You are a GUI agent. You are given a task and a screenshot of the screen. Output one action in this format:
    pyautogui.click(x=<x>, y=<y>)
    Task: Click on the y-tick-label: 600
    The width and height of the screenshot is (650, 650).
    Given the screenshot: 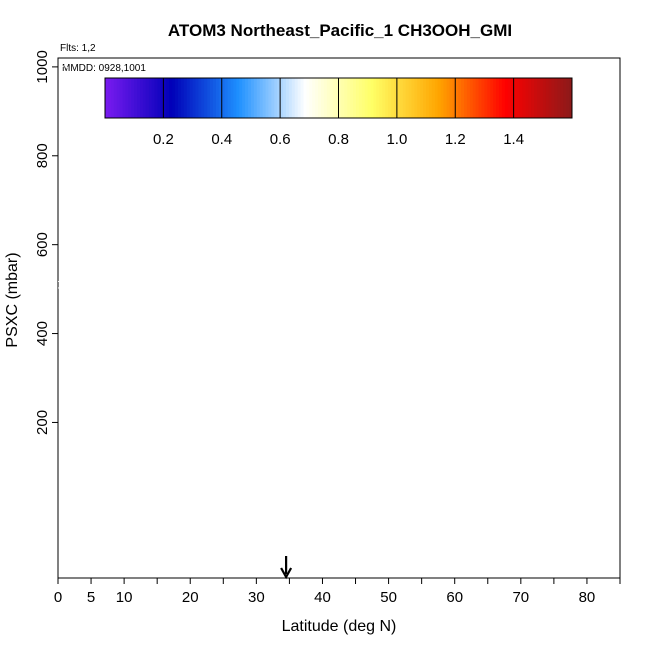 What is the action you would take?
    pyautogui.click(x=42, y=244)
    